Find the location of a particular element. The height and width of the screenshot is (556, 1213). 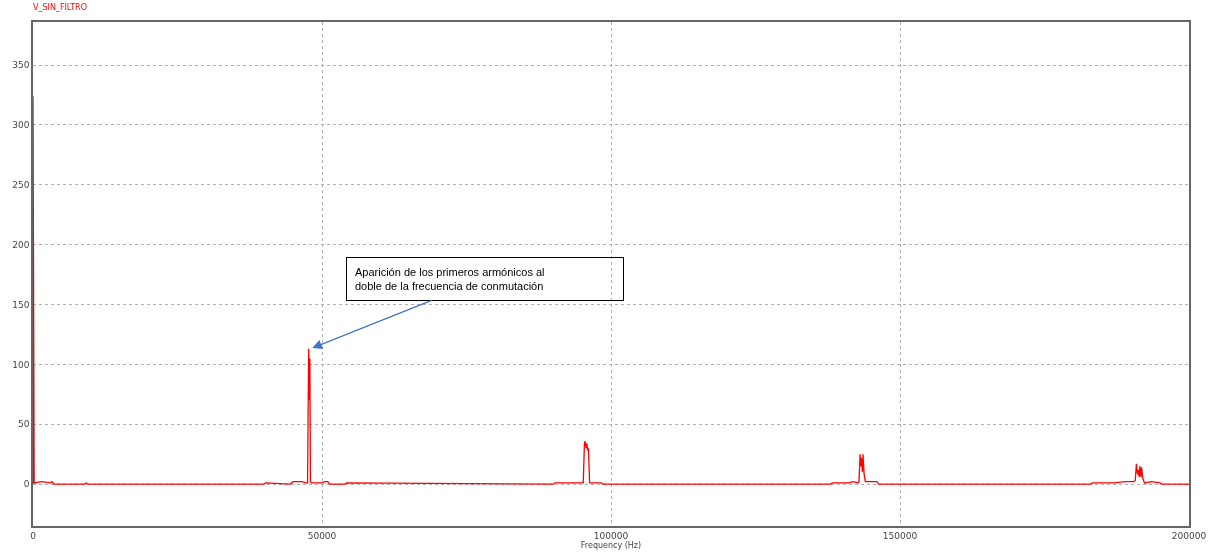

y-tick-label: 0 is located at coordinates (26, 484).